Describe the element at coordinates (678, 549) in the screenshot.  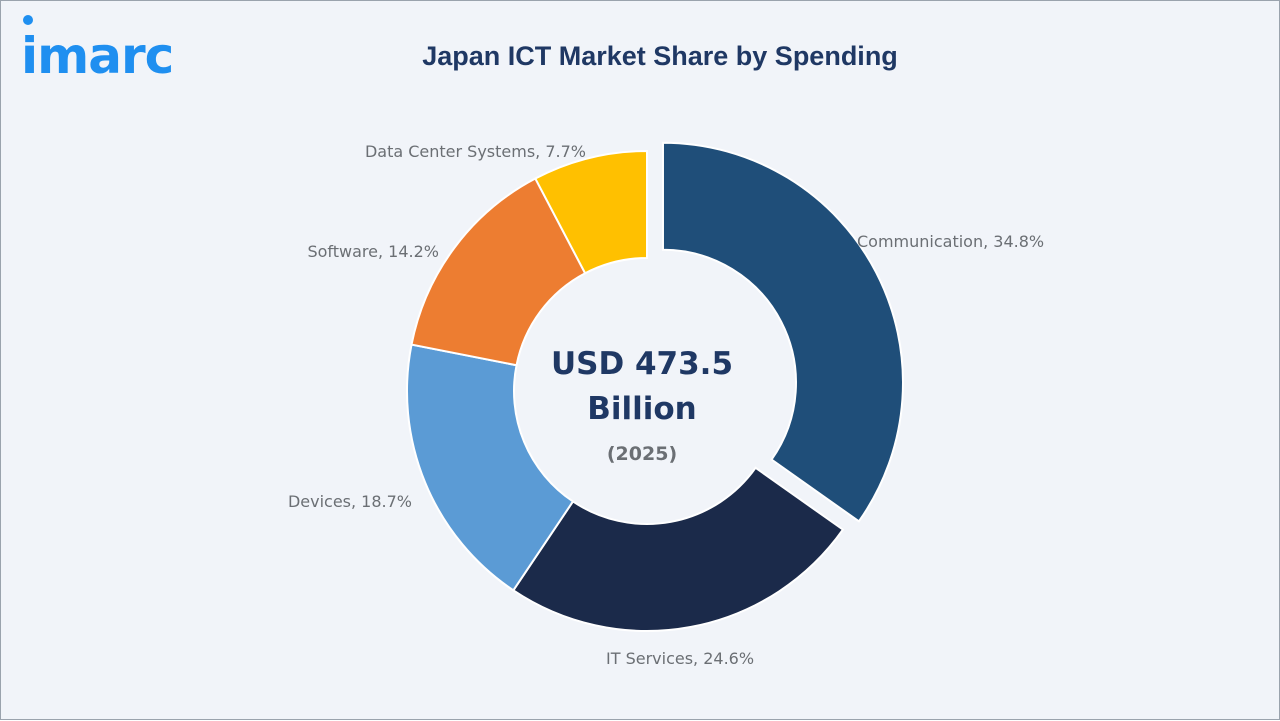
I see `slice-it-services` at that location.